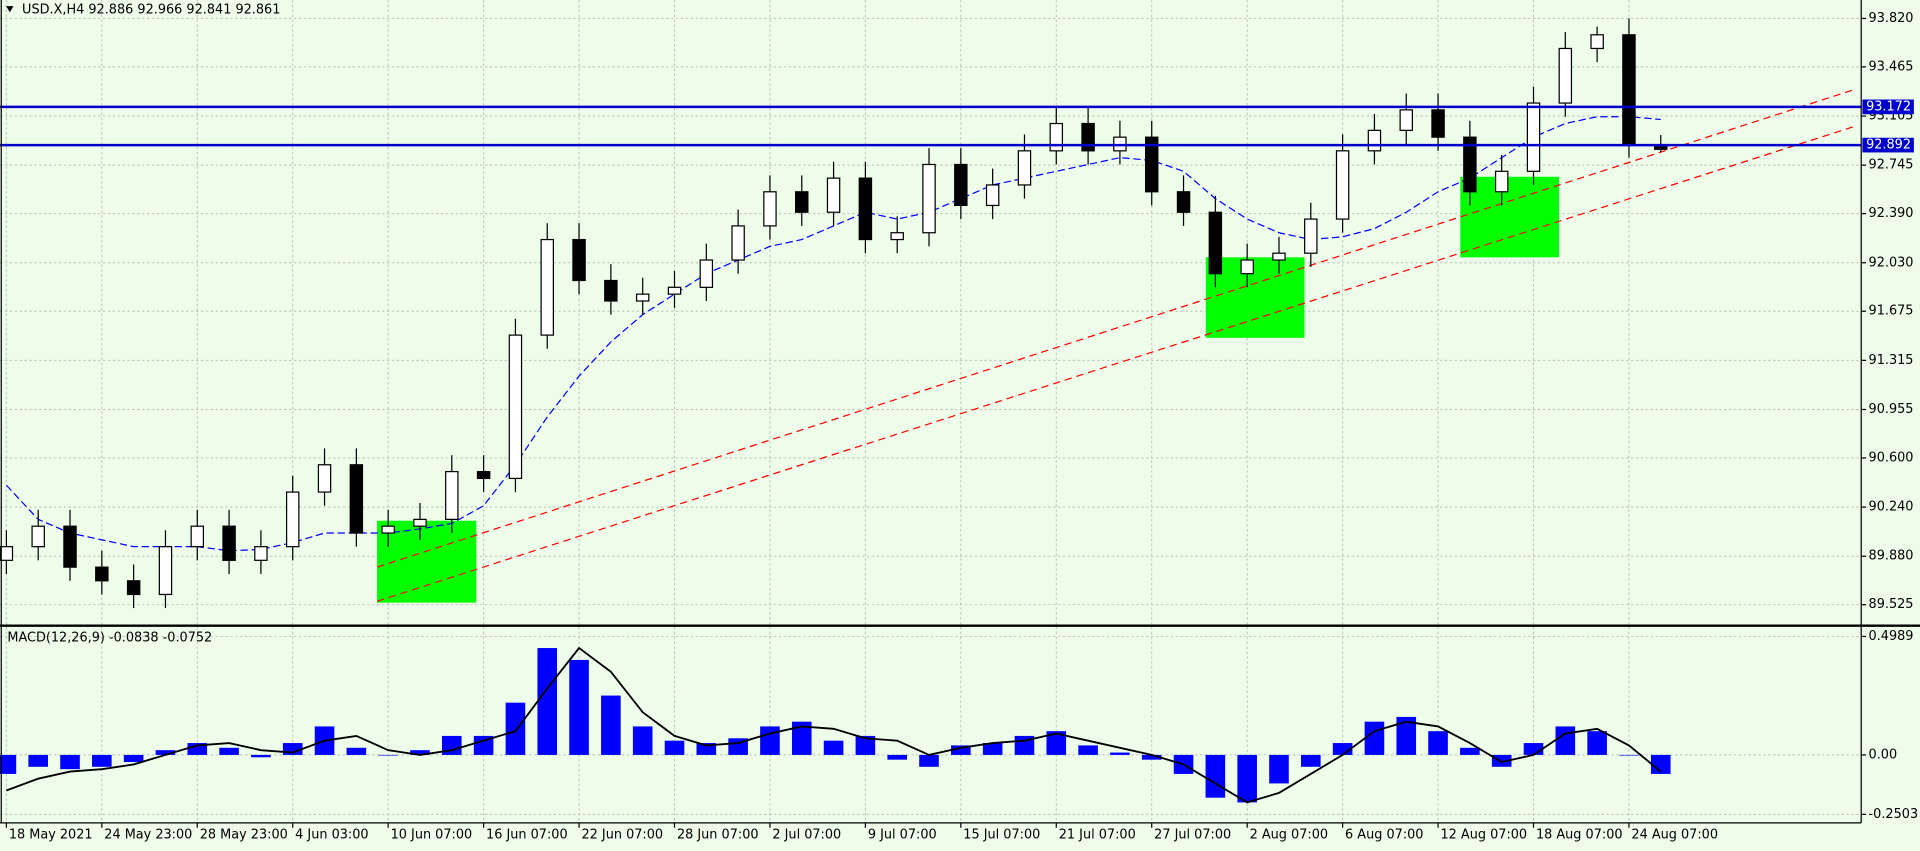  Describe the element at coordinates (718, 835) in the screenshot. I see `x-tick-label: 28 Jun 07:00` at that location.